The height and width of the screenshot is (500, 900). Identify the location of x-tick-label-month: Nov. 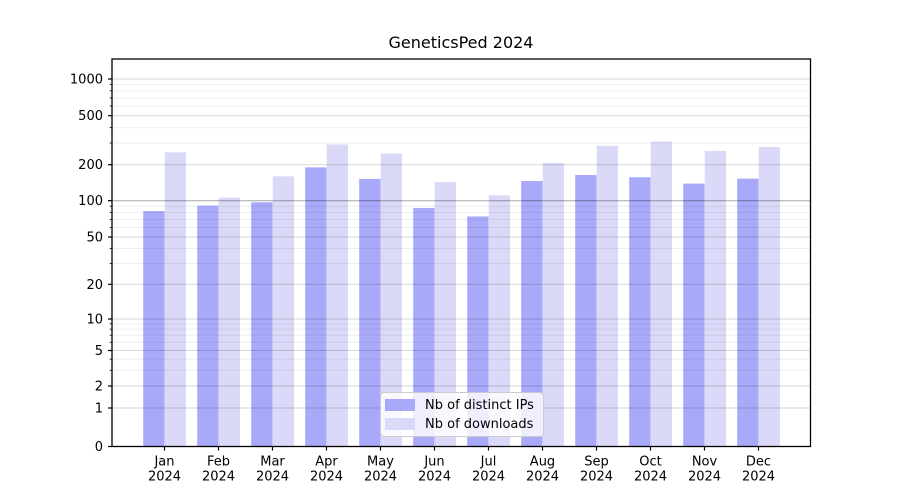
(705, 462).